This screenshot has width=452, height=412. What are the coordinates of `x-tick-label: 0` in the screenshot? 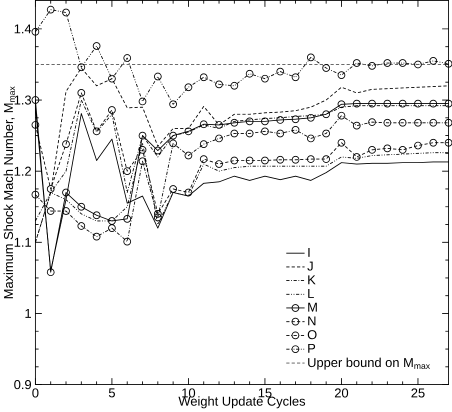 It's located at (35, 393).